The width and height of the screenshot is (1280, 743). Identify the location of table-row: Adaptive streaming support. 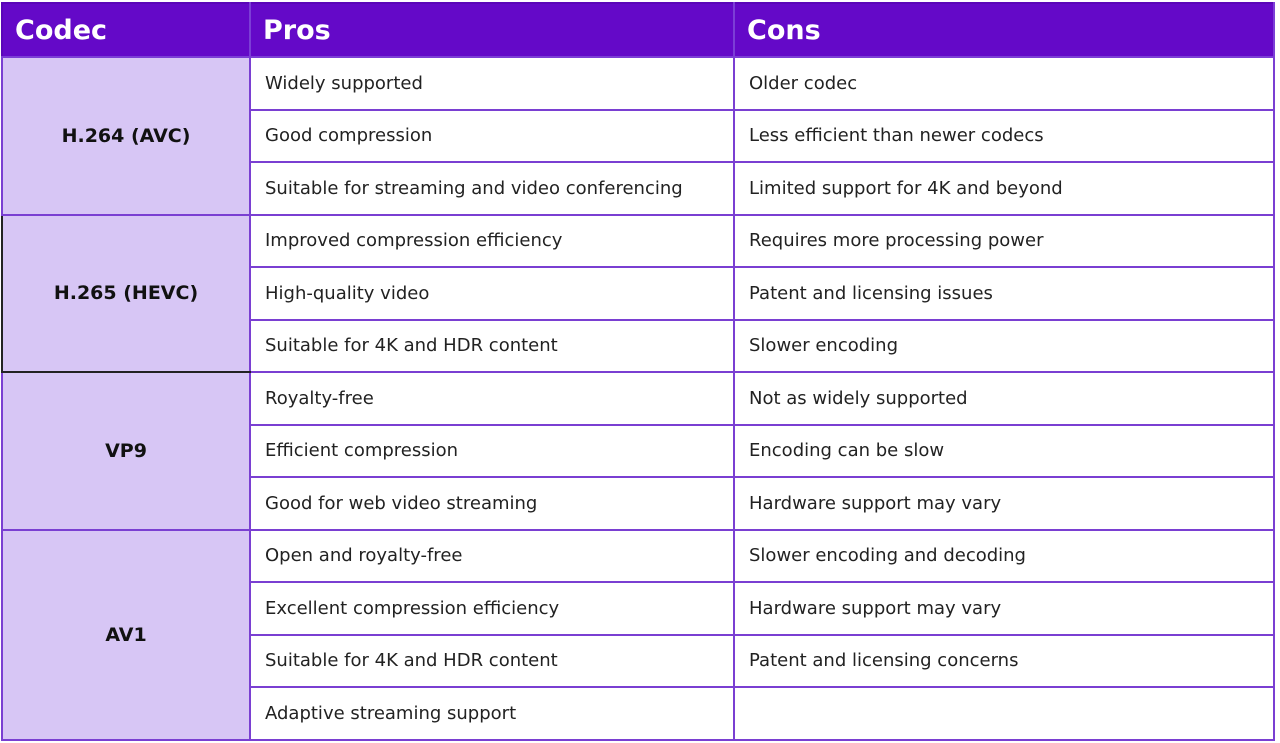
(638, 713).